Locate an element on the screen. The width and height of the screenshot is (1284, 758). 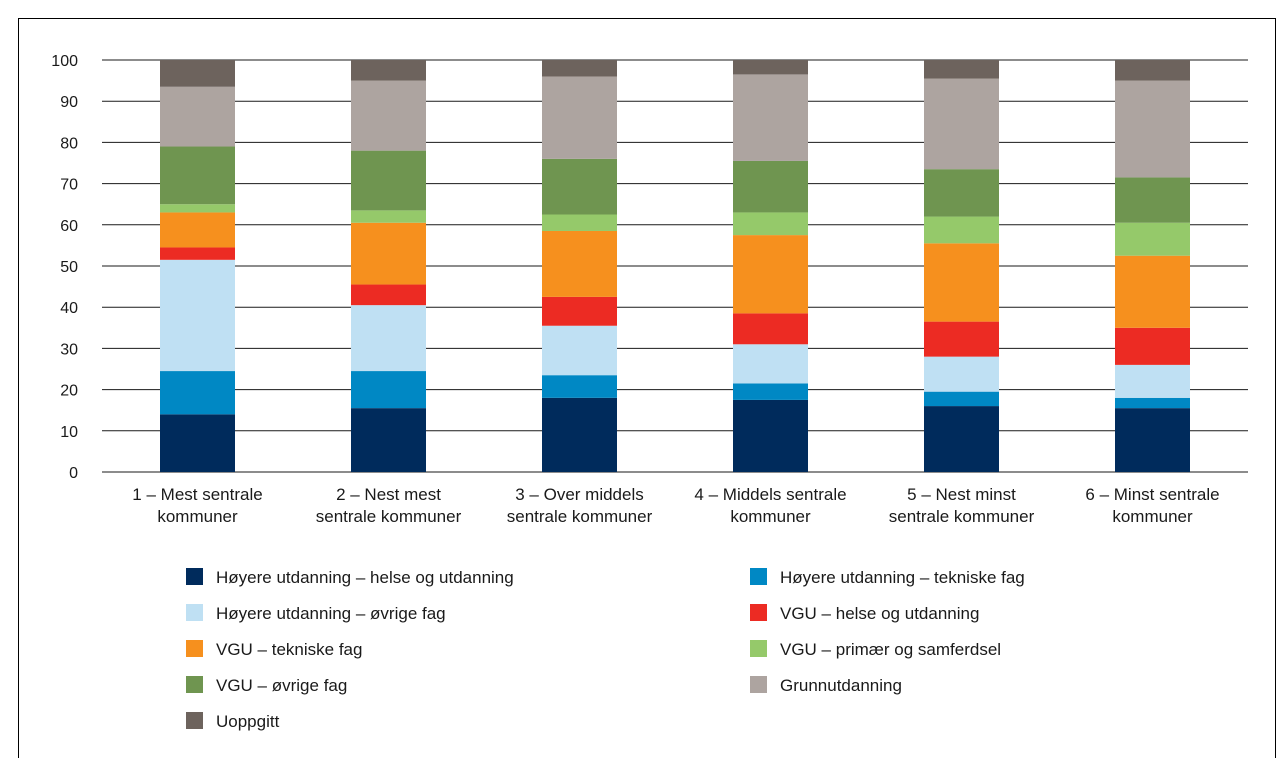
legend-label: Høyere utdanning – helse og utdanning is located at coordinates (365, 577).